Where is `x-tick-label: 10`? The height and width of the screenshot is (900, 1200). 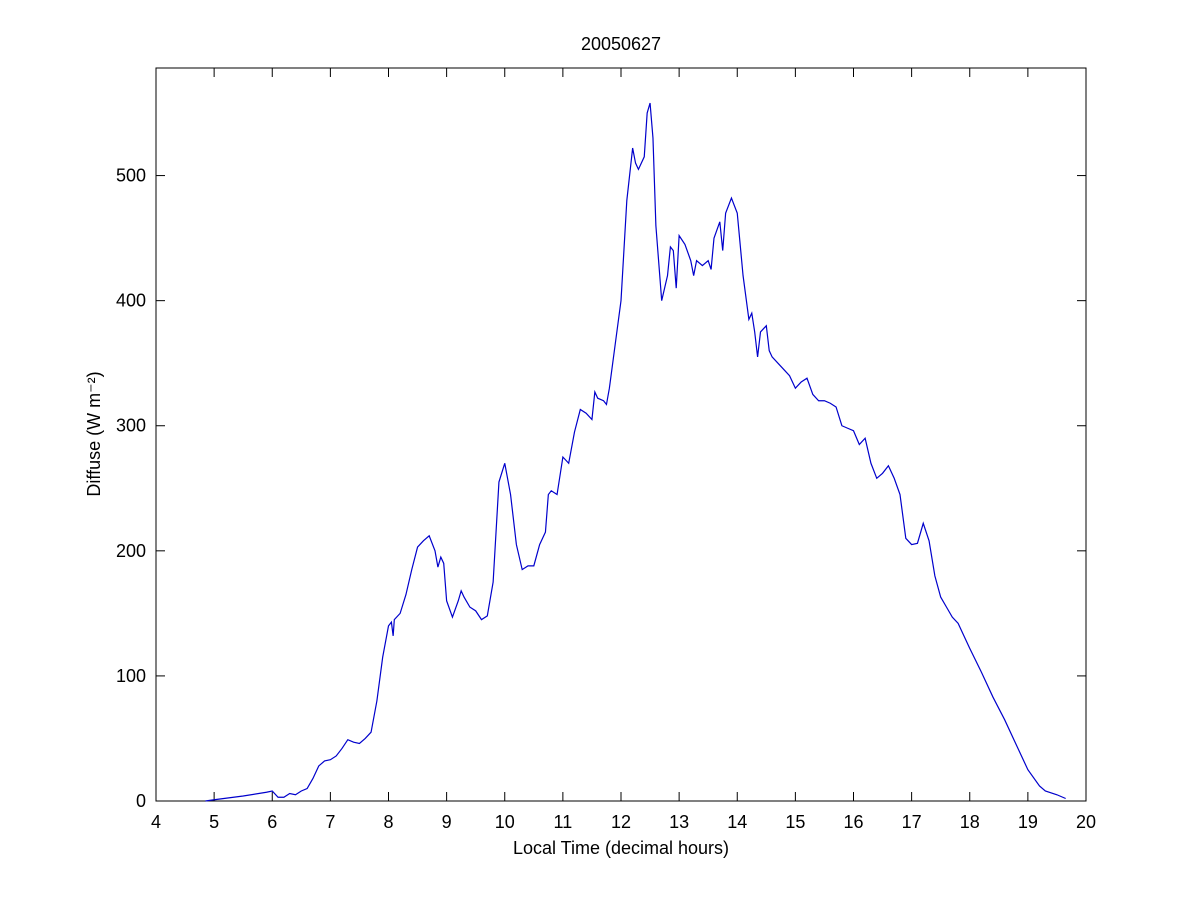 x-tick-label: 10 is located at coordinates (505, 822).